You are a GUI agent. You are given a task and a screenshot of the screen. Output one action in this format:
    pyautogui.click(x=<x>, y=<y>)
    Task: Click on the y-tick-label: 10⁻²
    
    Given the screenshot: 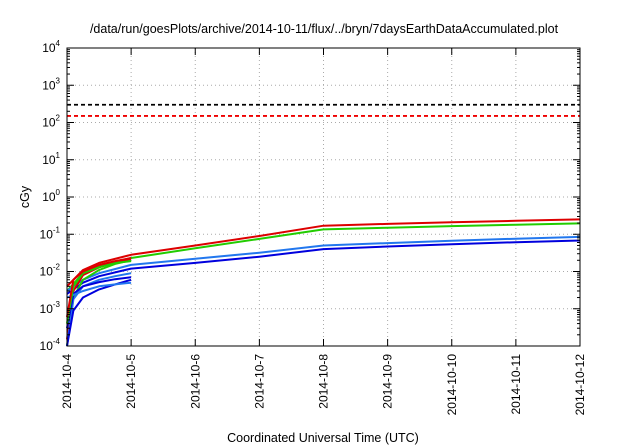 What is the action you would take?
    pyautogui.click(x=50, y=271)
    